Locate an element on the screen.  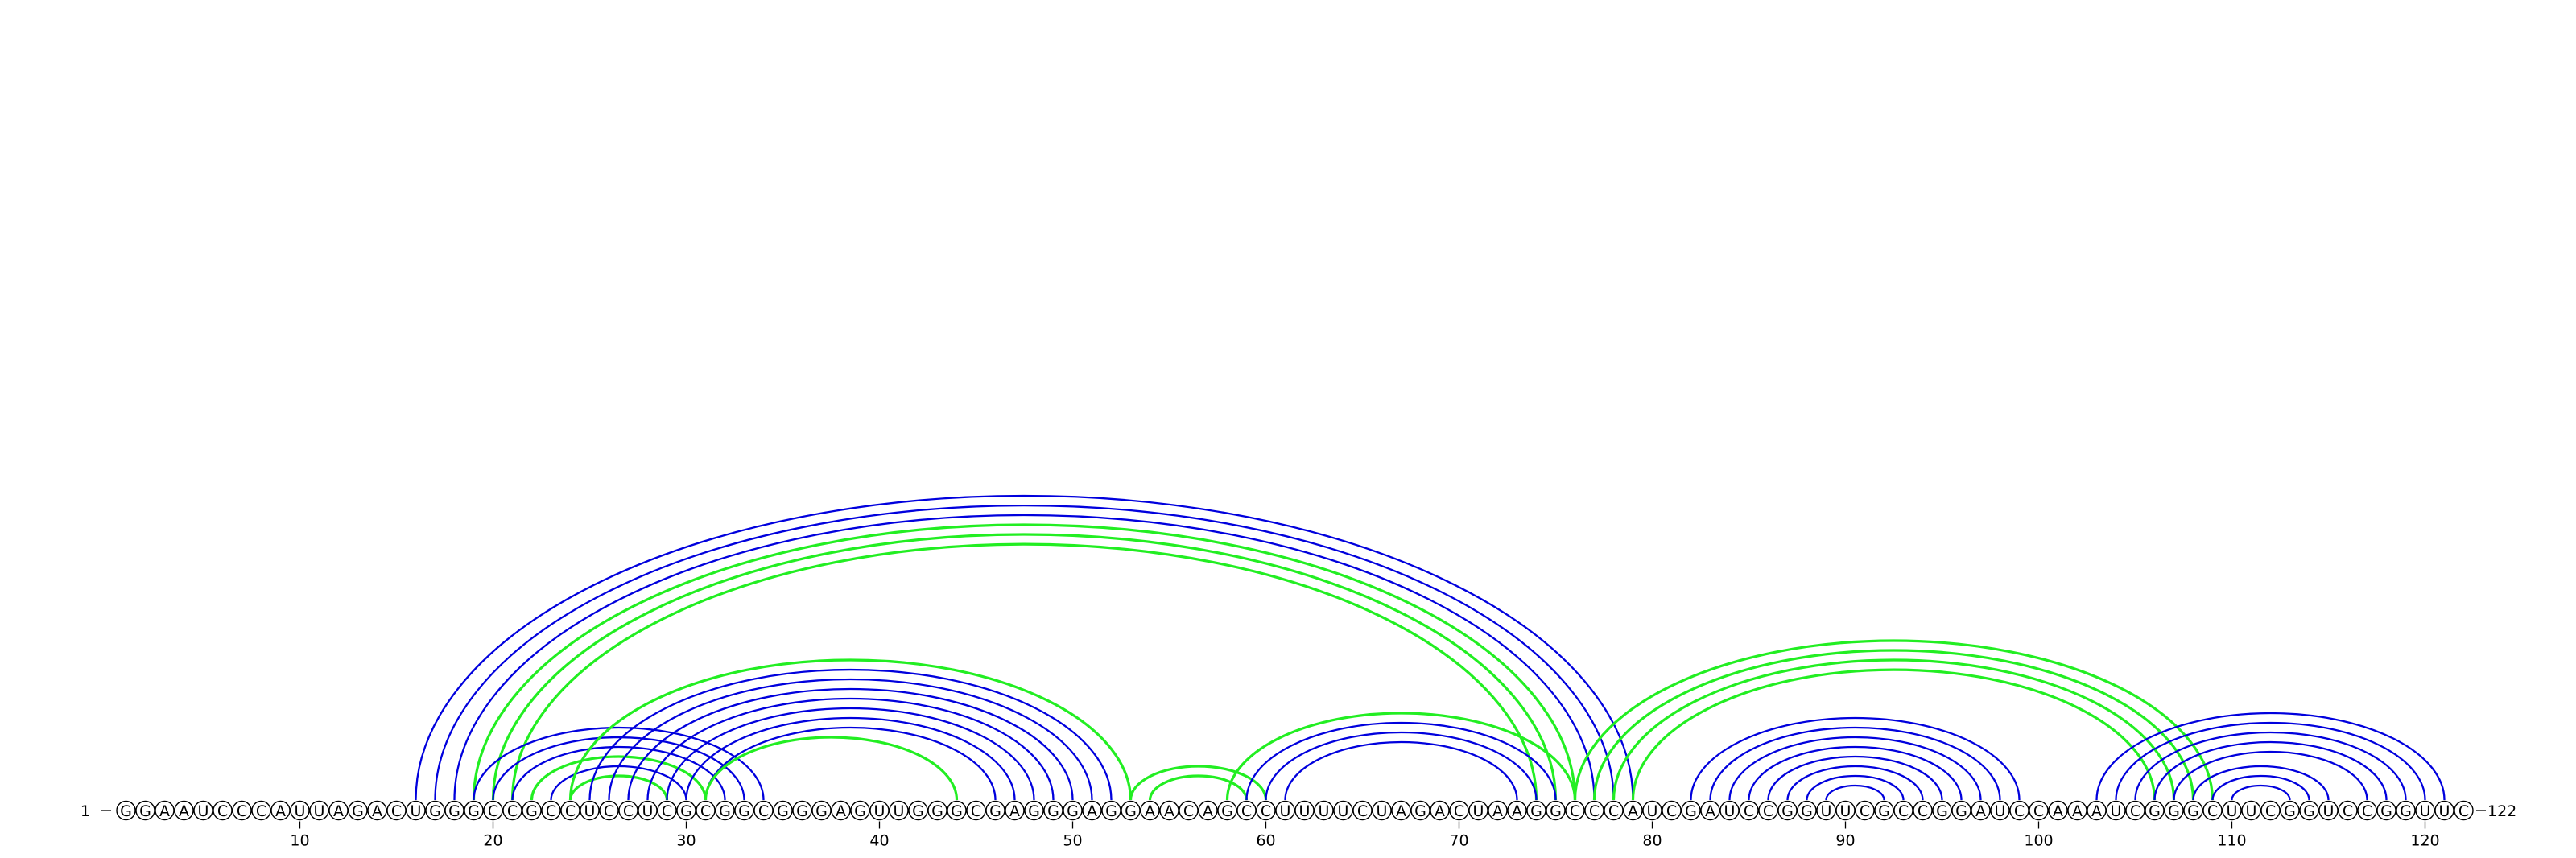
axis-tick-label: 50 is located at coordinates (1072, 841).